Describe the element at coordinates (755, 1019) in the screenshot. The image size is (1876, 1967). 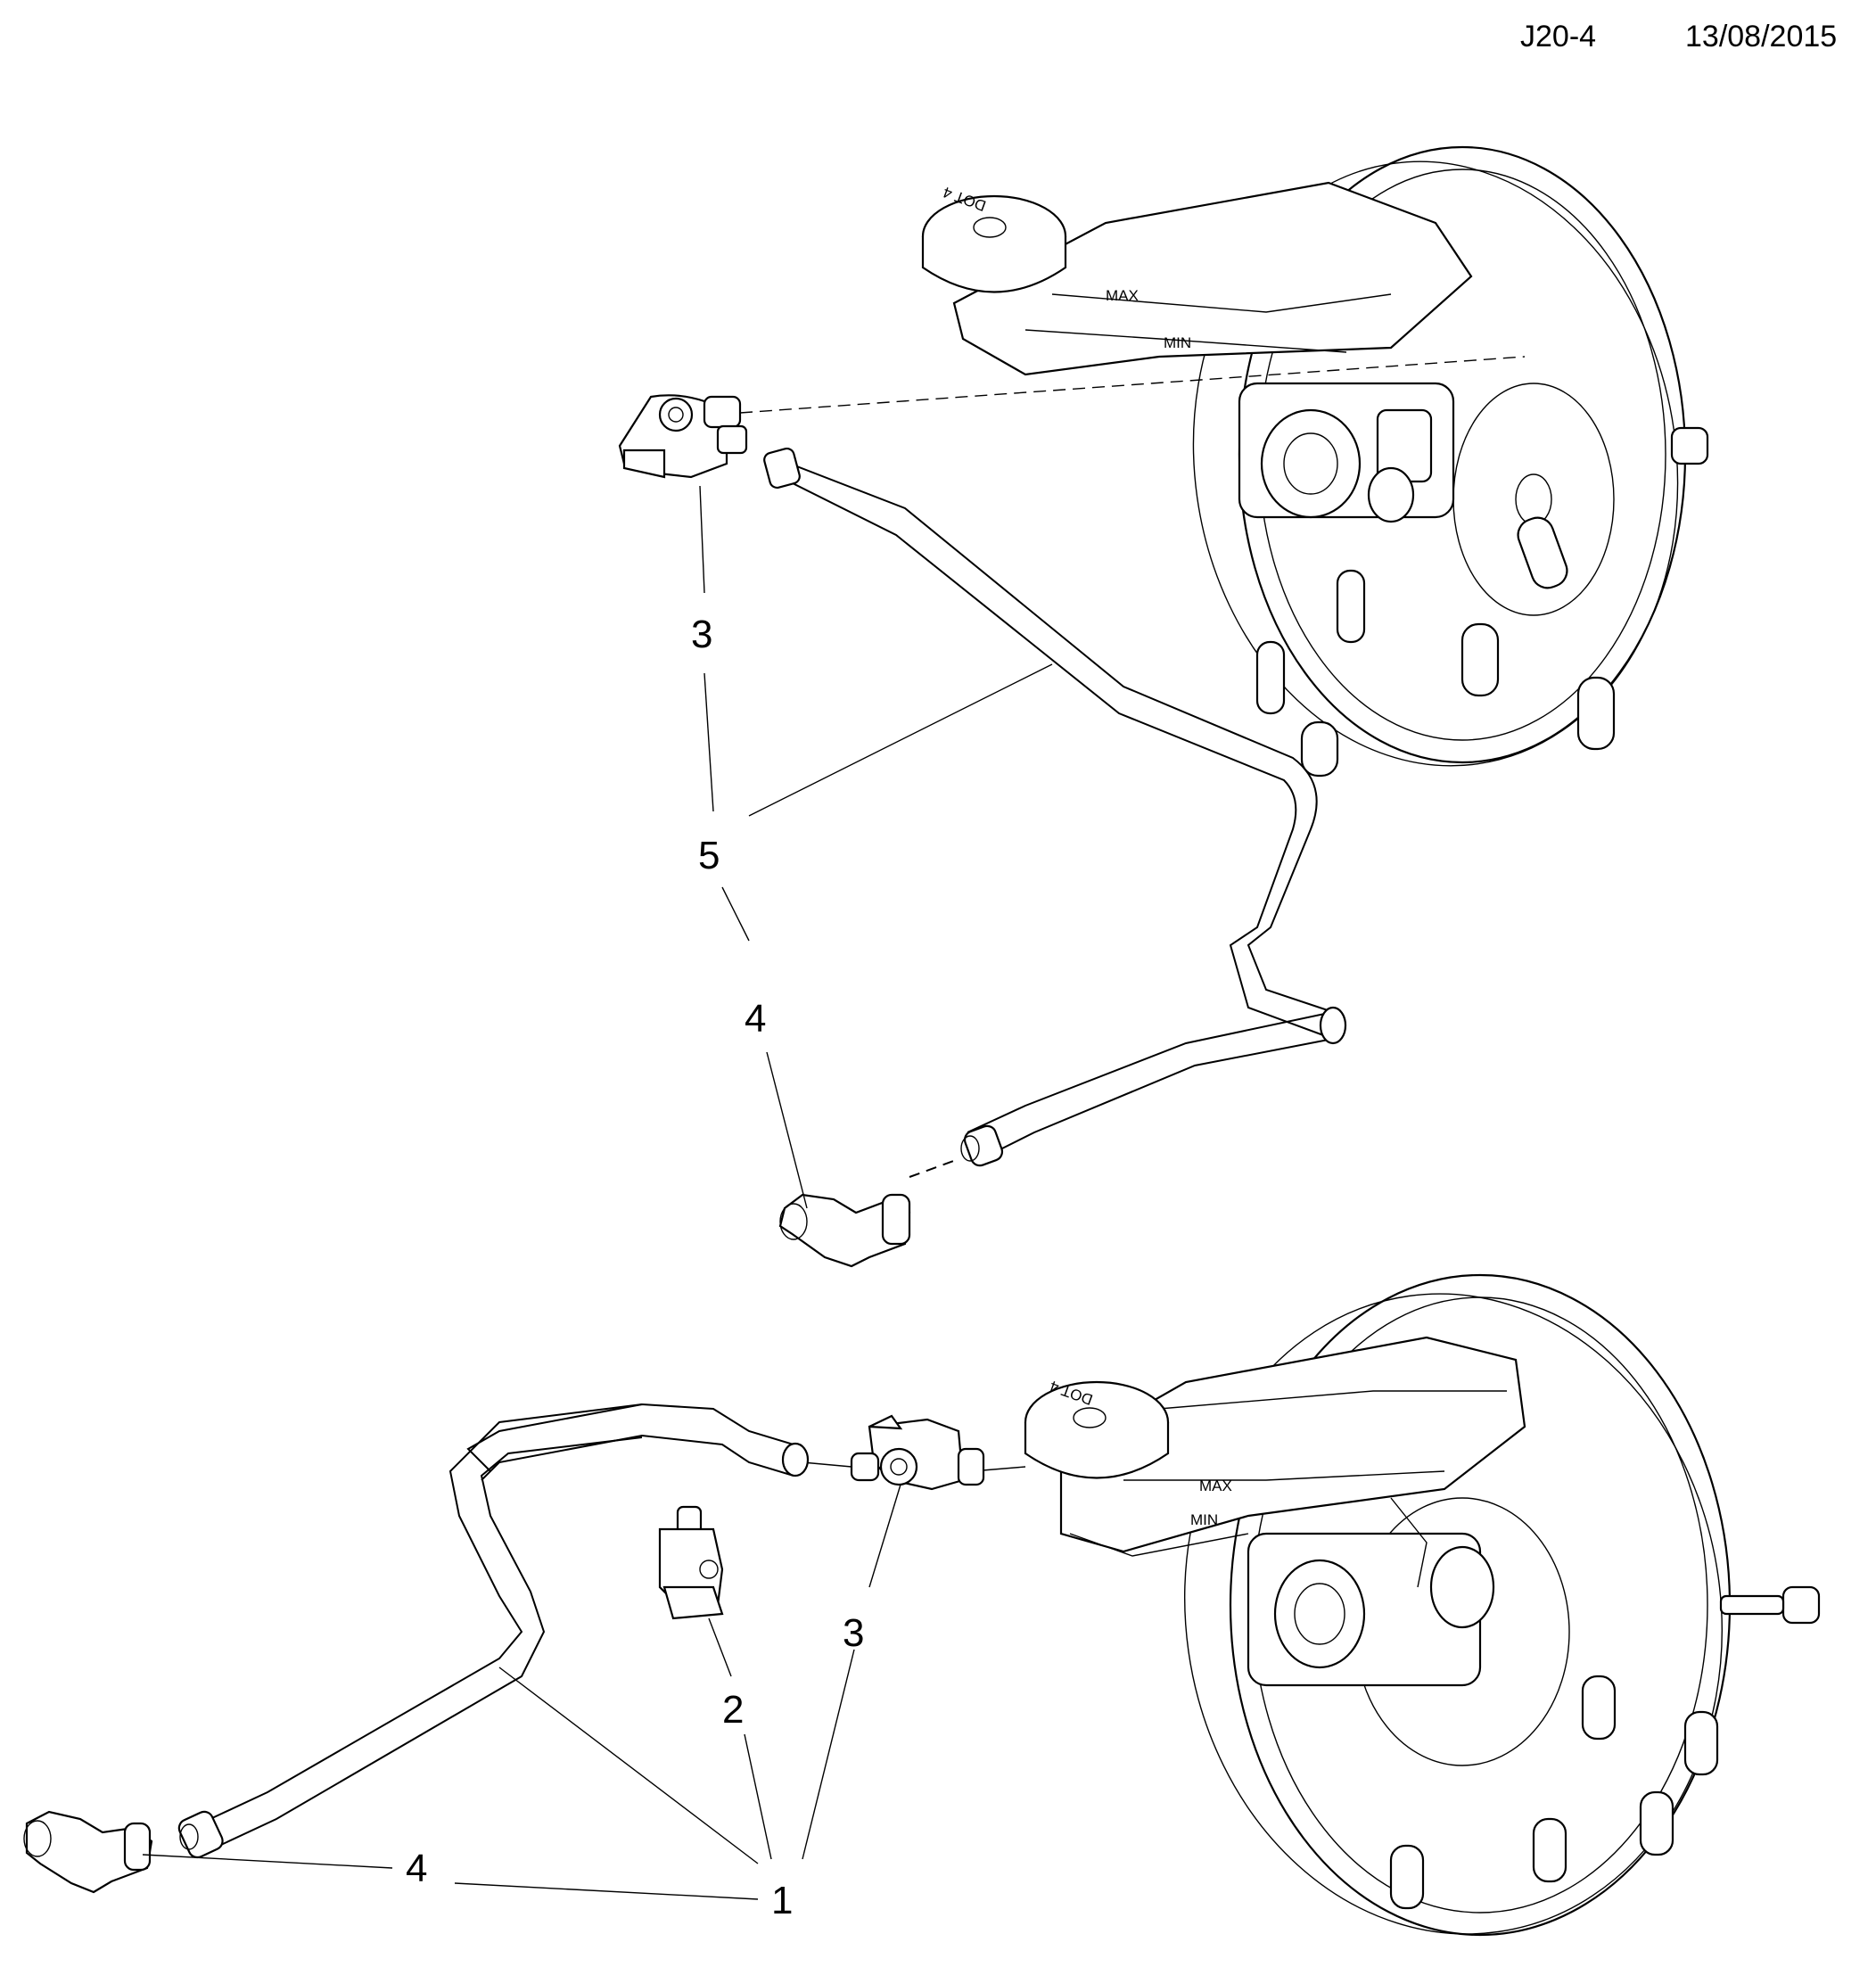
I see `callout-4-top: 4` at that location.